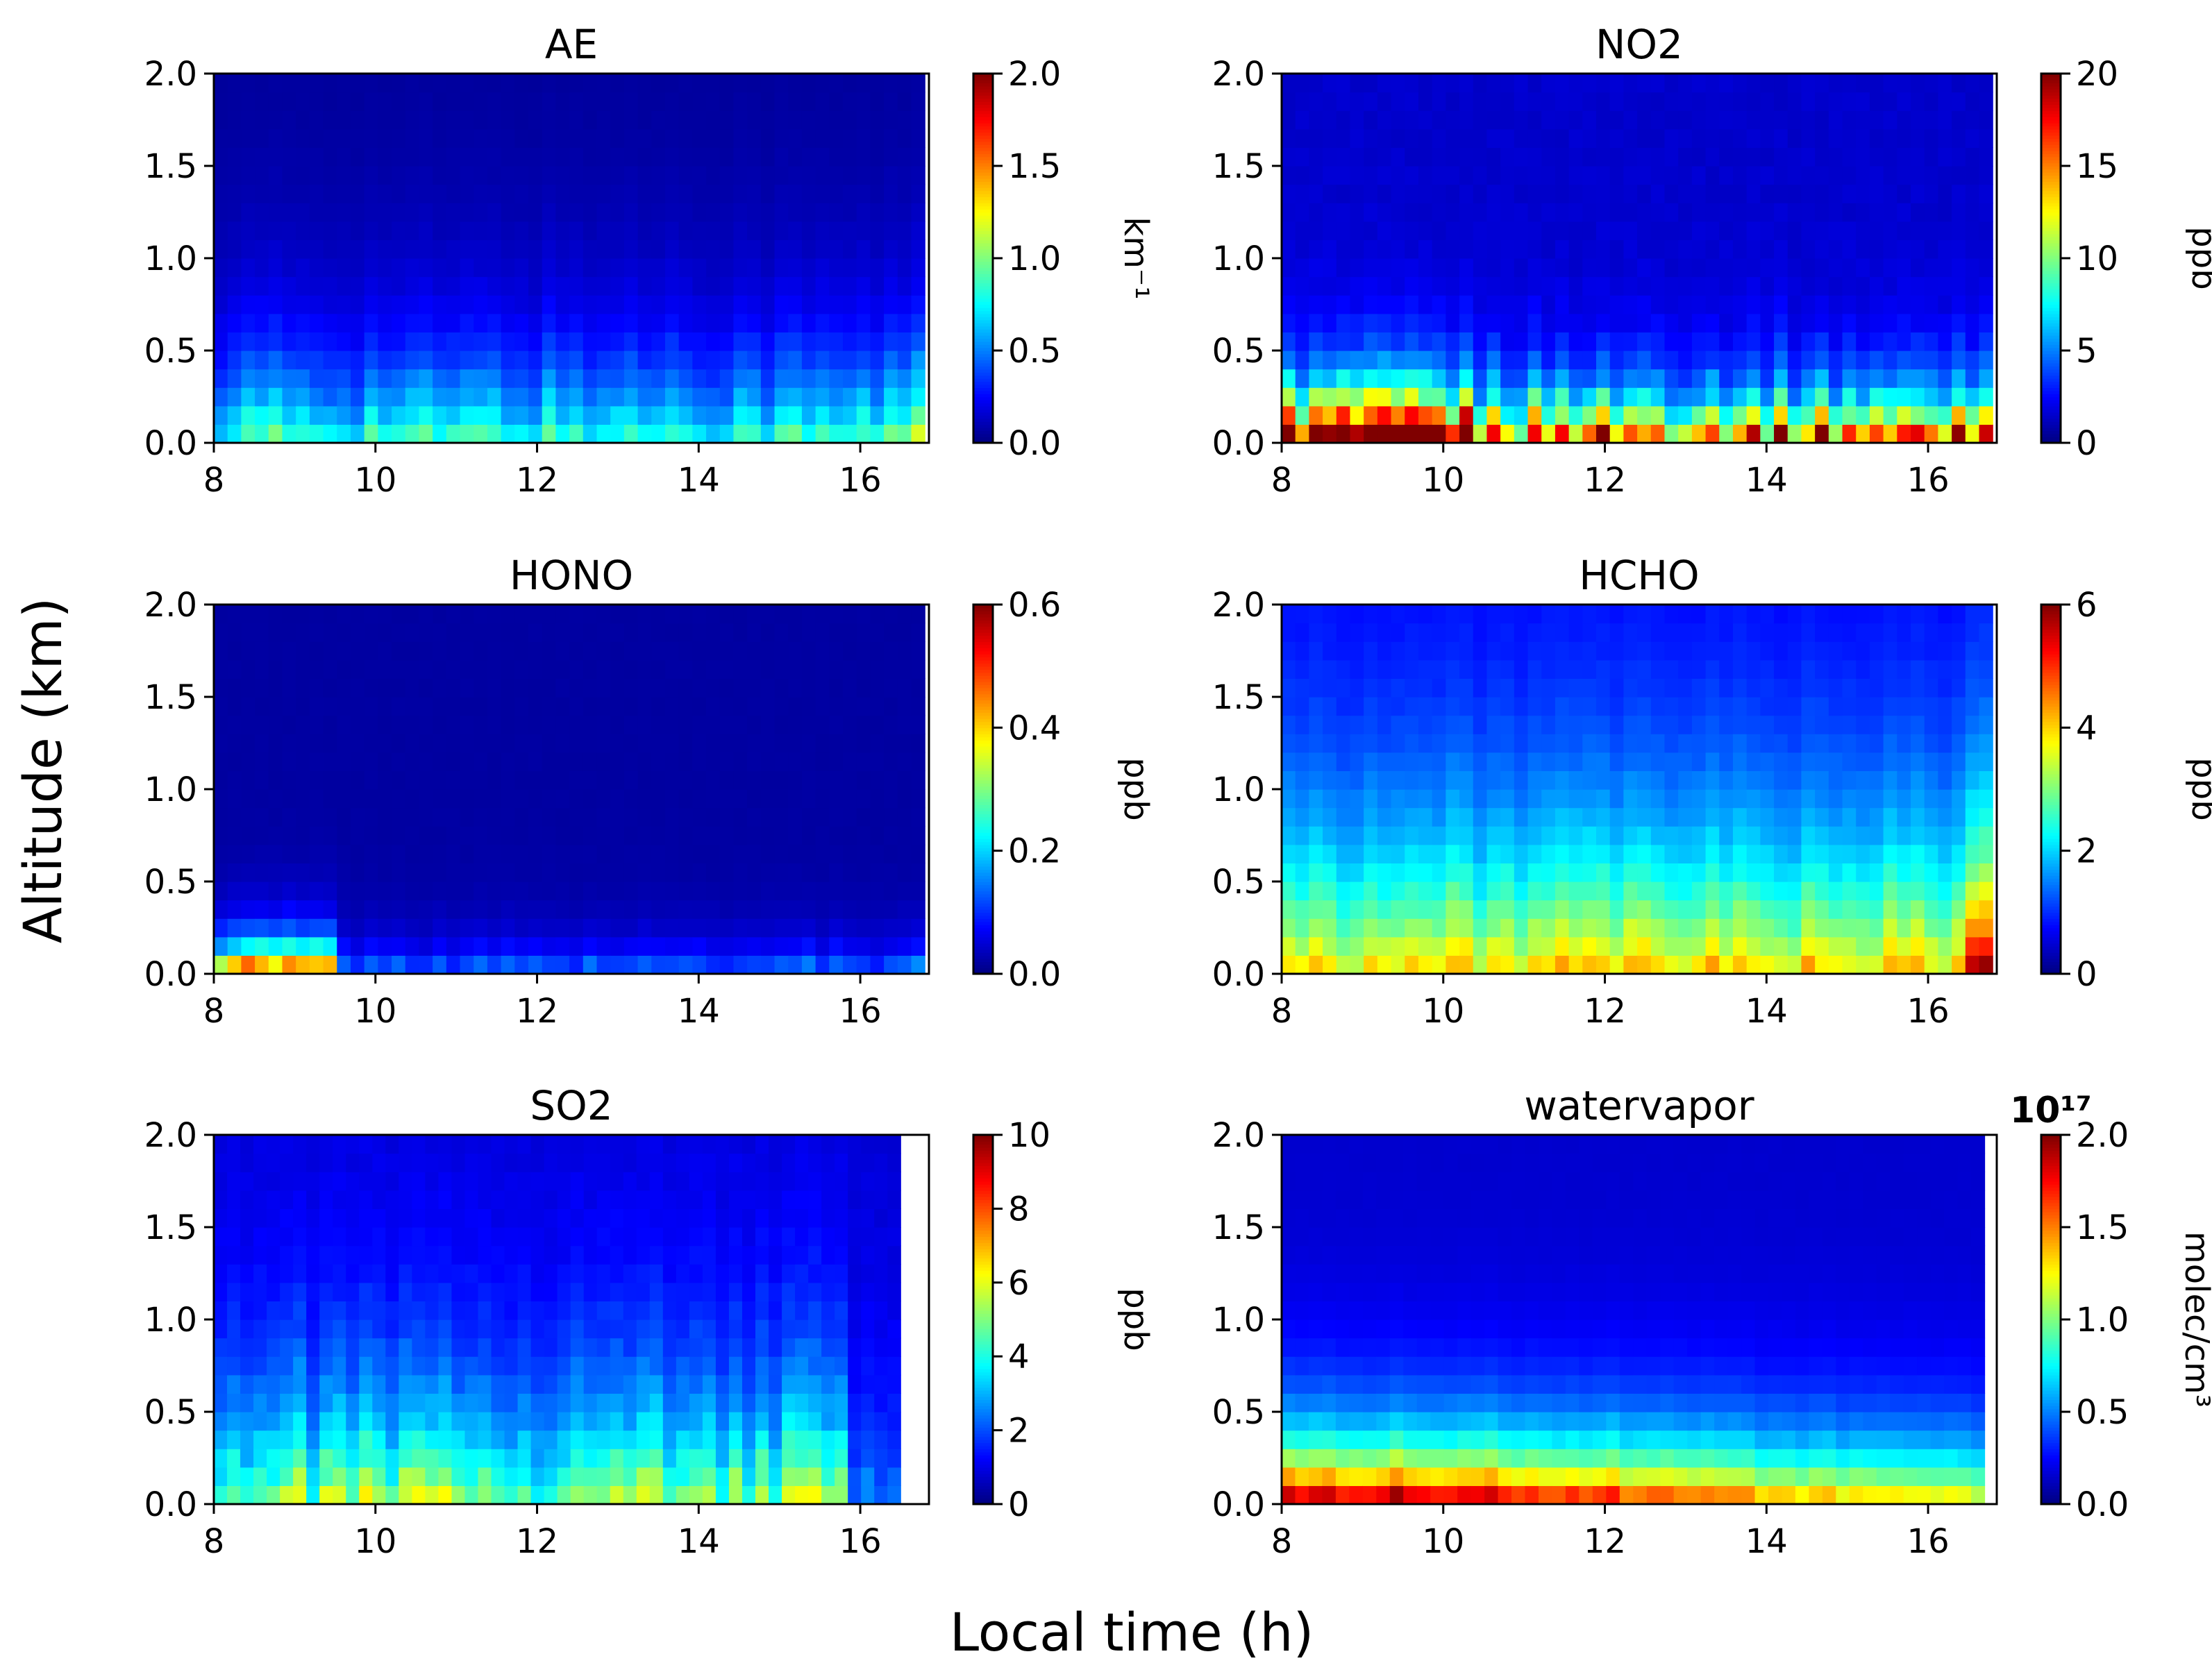  What do you see at coordinates (1238, 975) in the screenshot?
I see `y-tick-label: 0.0` at bounding box center [1238, 975].